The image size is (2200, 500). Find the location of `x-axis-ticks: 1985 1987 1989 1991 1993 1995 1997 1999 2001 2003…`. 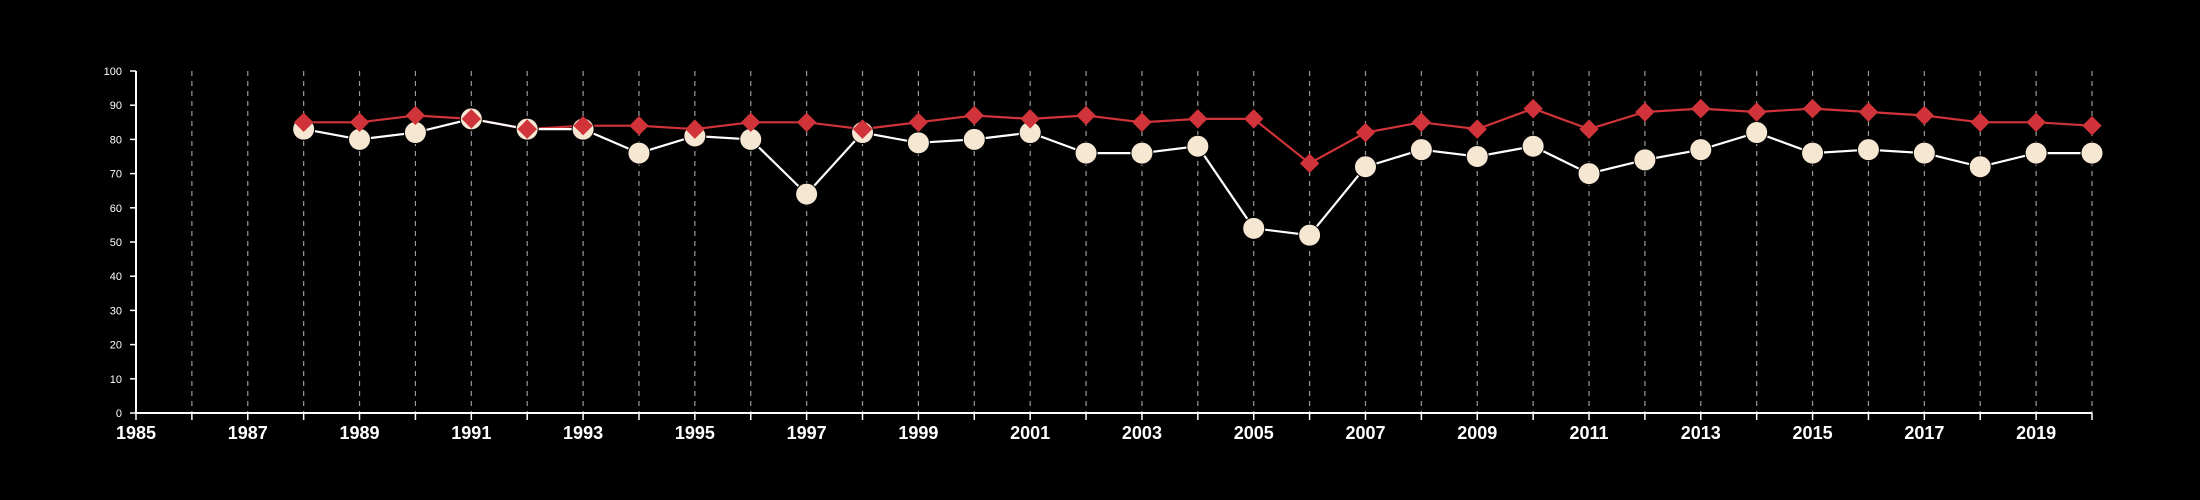

x-axis-ticks: 1985 1987 1989 1991 1993 1995 1997 1999 2001 2003… is located at coordinates (1104, 428).